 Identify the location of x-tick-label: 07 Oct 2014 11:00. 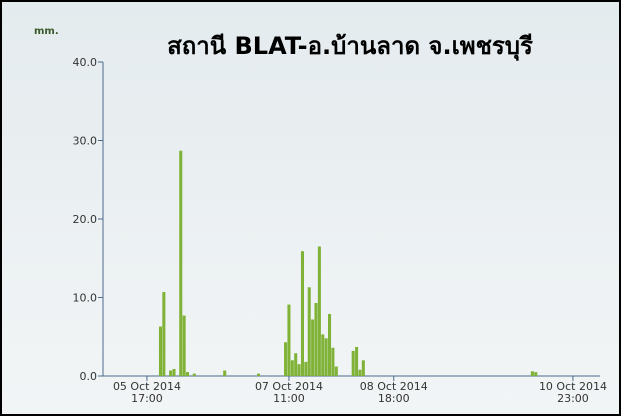
(289, 392).